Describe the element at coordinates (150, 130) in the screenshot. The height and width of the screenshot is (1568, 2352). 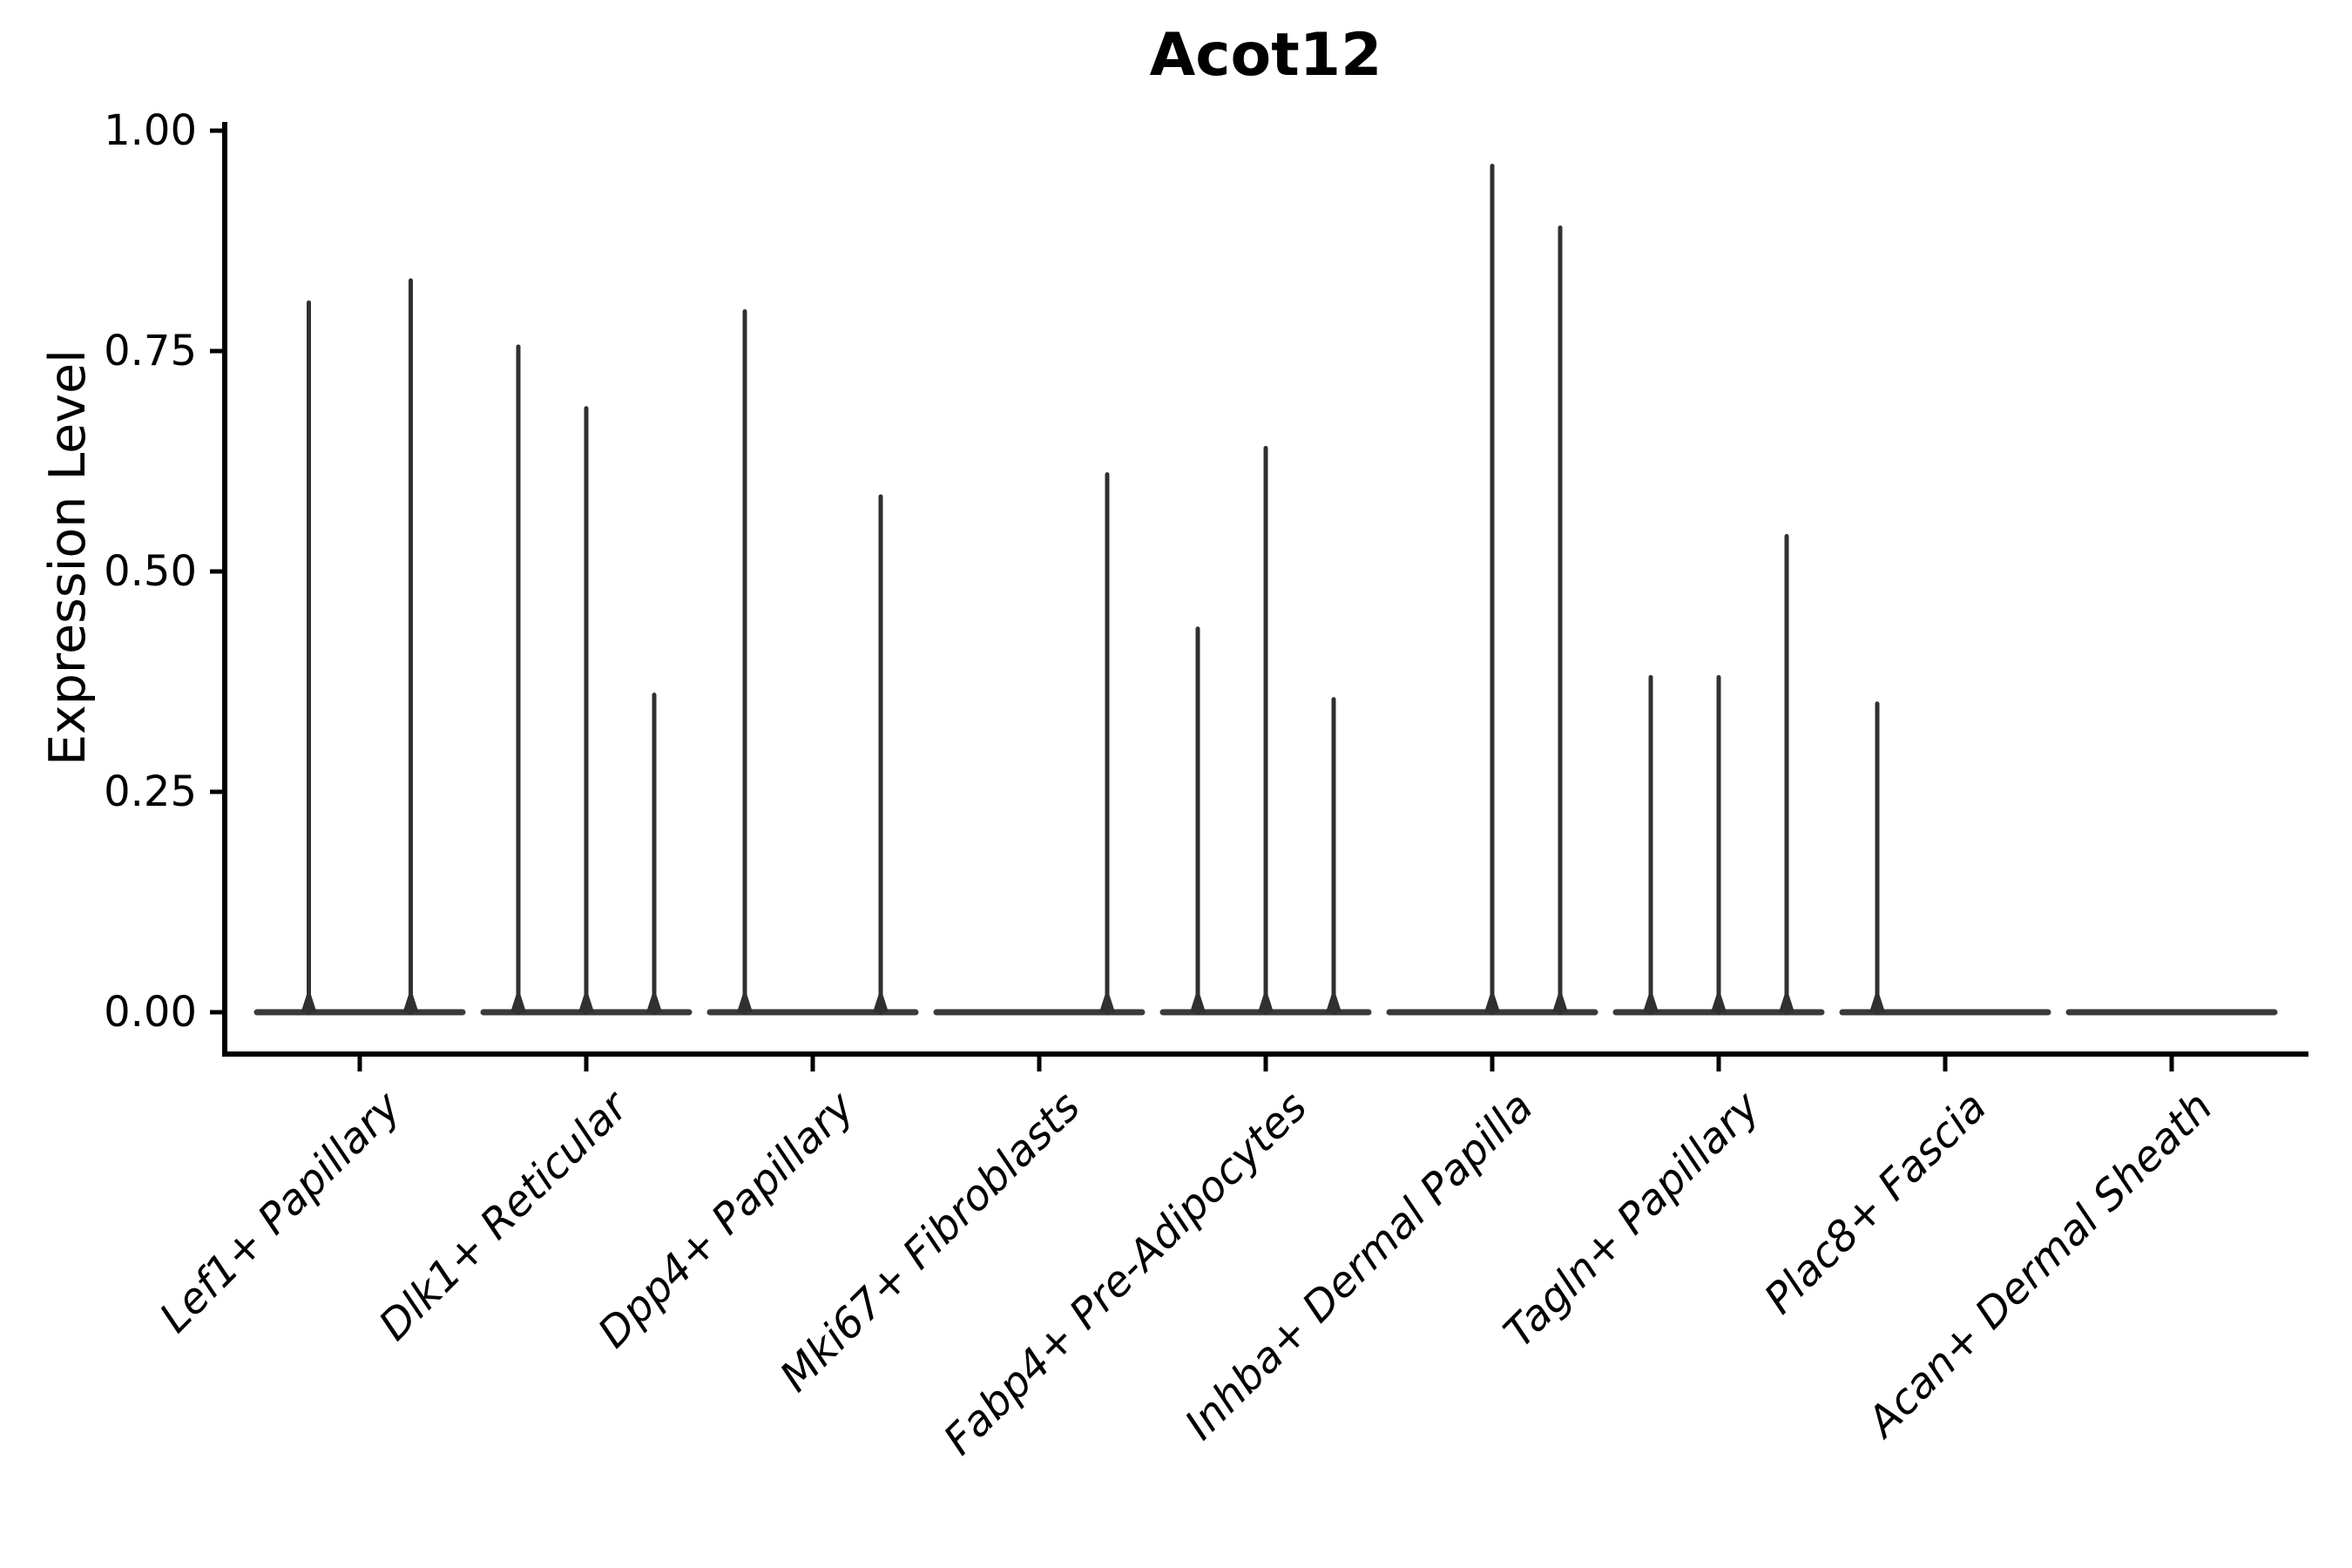
I see `y-tick-label: 1.00` at that location.